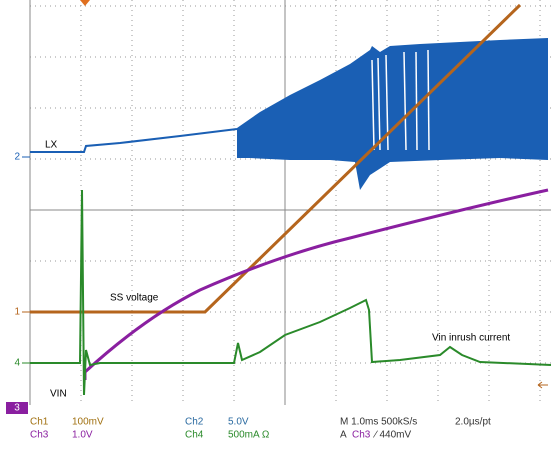 The image size is (551, 451). I want to click on ch1-marker: 1, so click(17, 312).